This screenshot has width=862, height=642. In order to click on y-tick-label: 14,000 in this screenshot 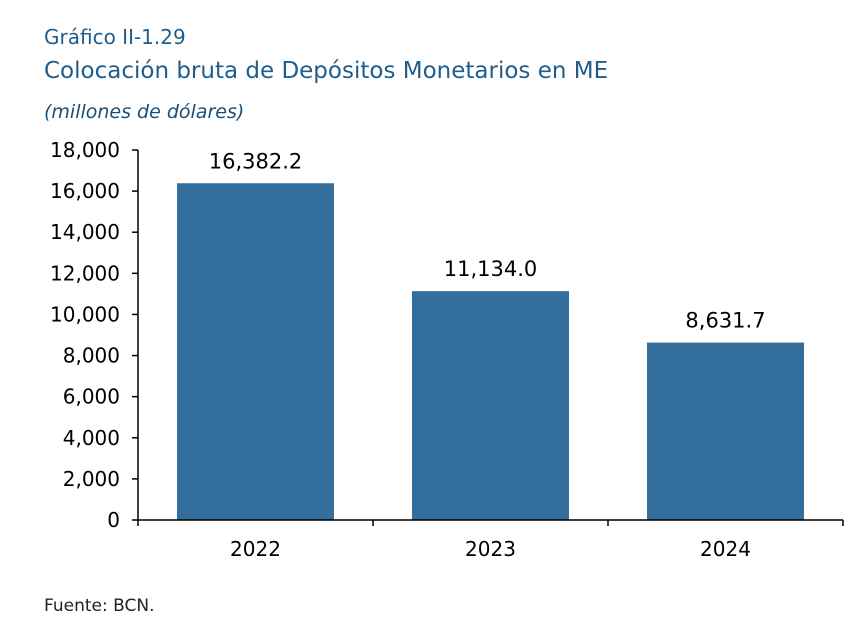, I will do `click(85, 232)`.